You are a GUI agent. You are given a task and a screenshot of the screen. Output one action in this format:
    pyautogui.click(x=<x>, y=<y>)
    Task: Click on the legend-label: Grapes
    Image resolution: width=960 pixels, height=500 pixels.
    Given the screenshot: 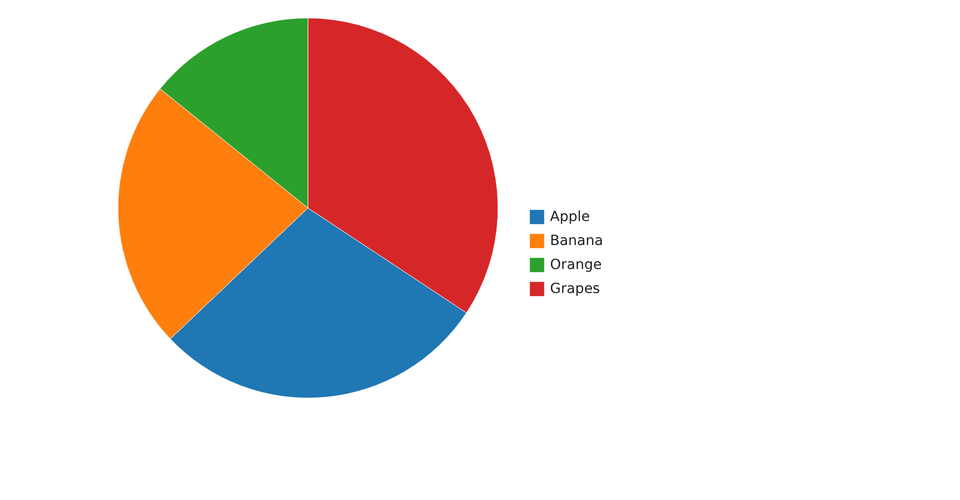 What is the action you would take?
    pyautogui.click(x=575, y=289)
    